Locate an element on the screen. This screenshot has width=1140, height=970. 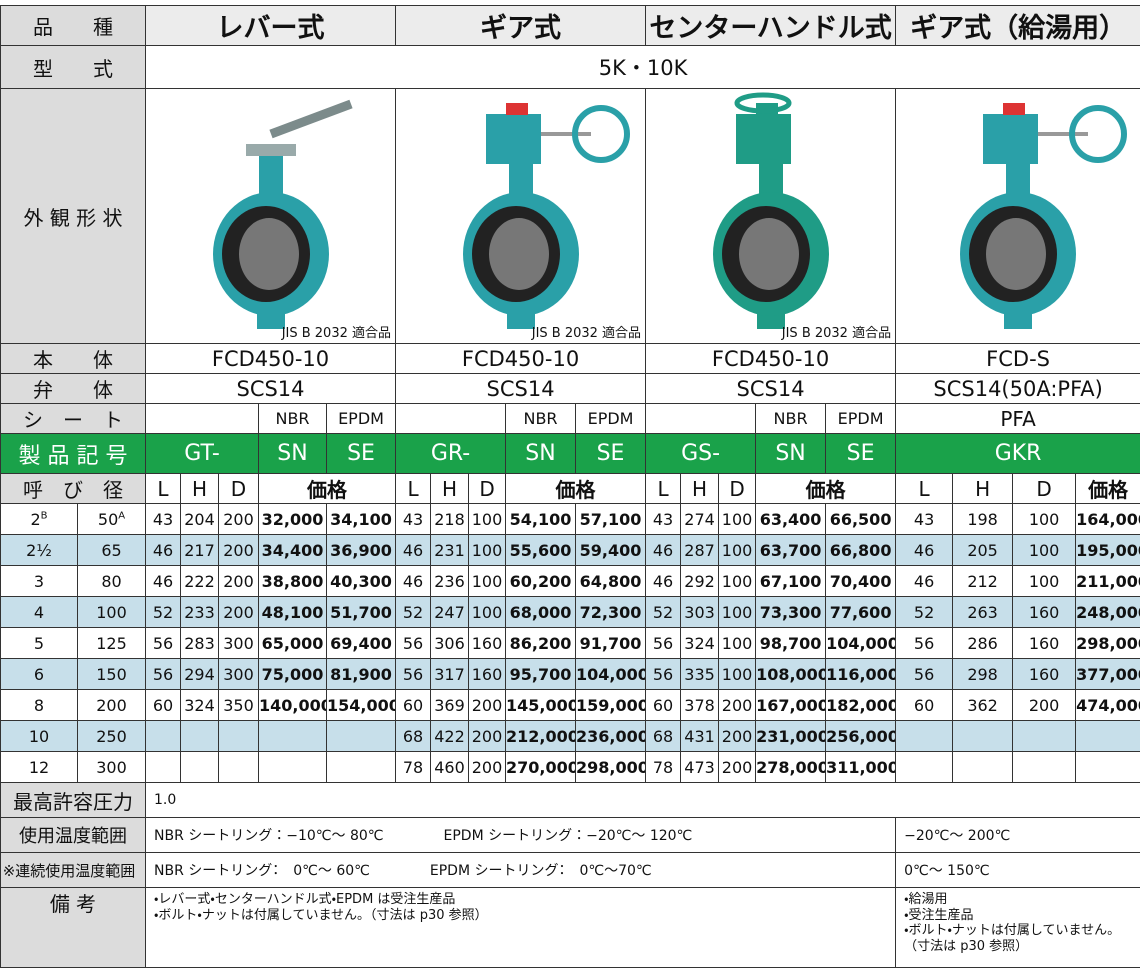
product-image: JIS B 2032 適合品 is located at coordinates (521, 216).